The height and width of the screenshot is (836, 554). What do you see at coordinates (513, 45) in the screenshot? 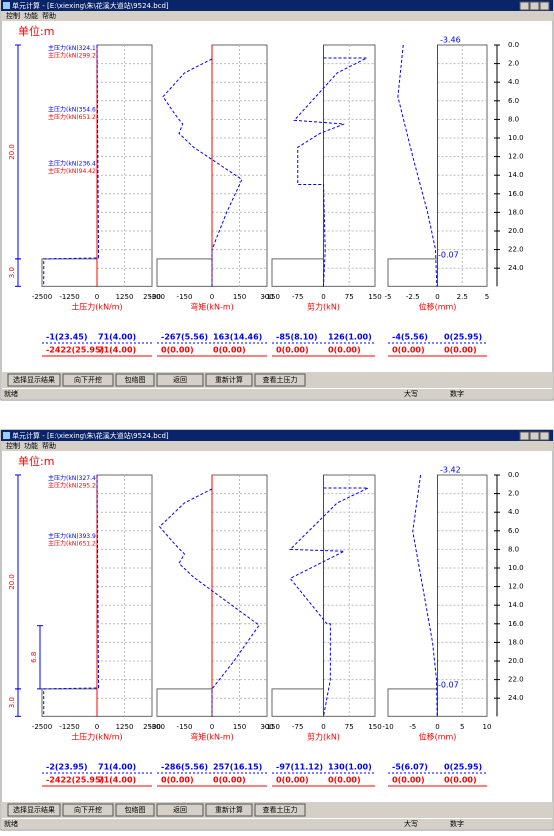
I see `depth-tick-label: 0.0` at bounding box center [513, 45].